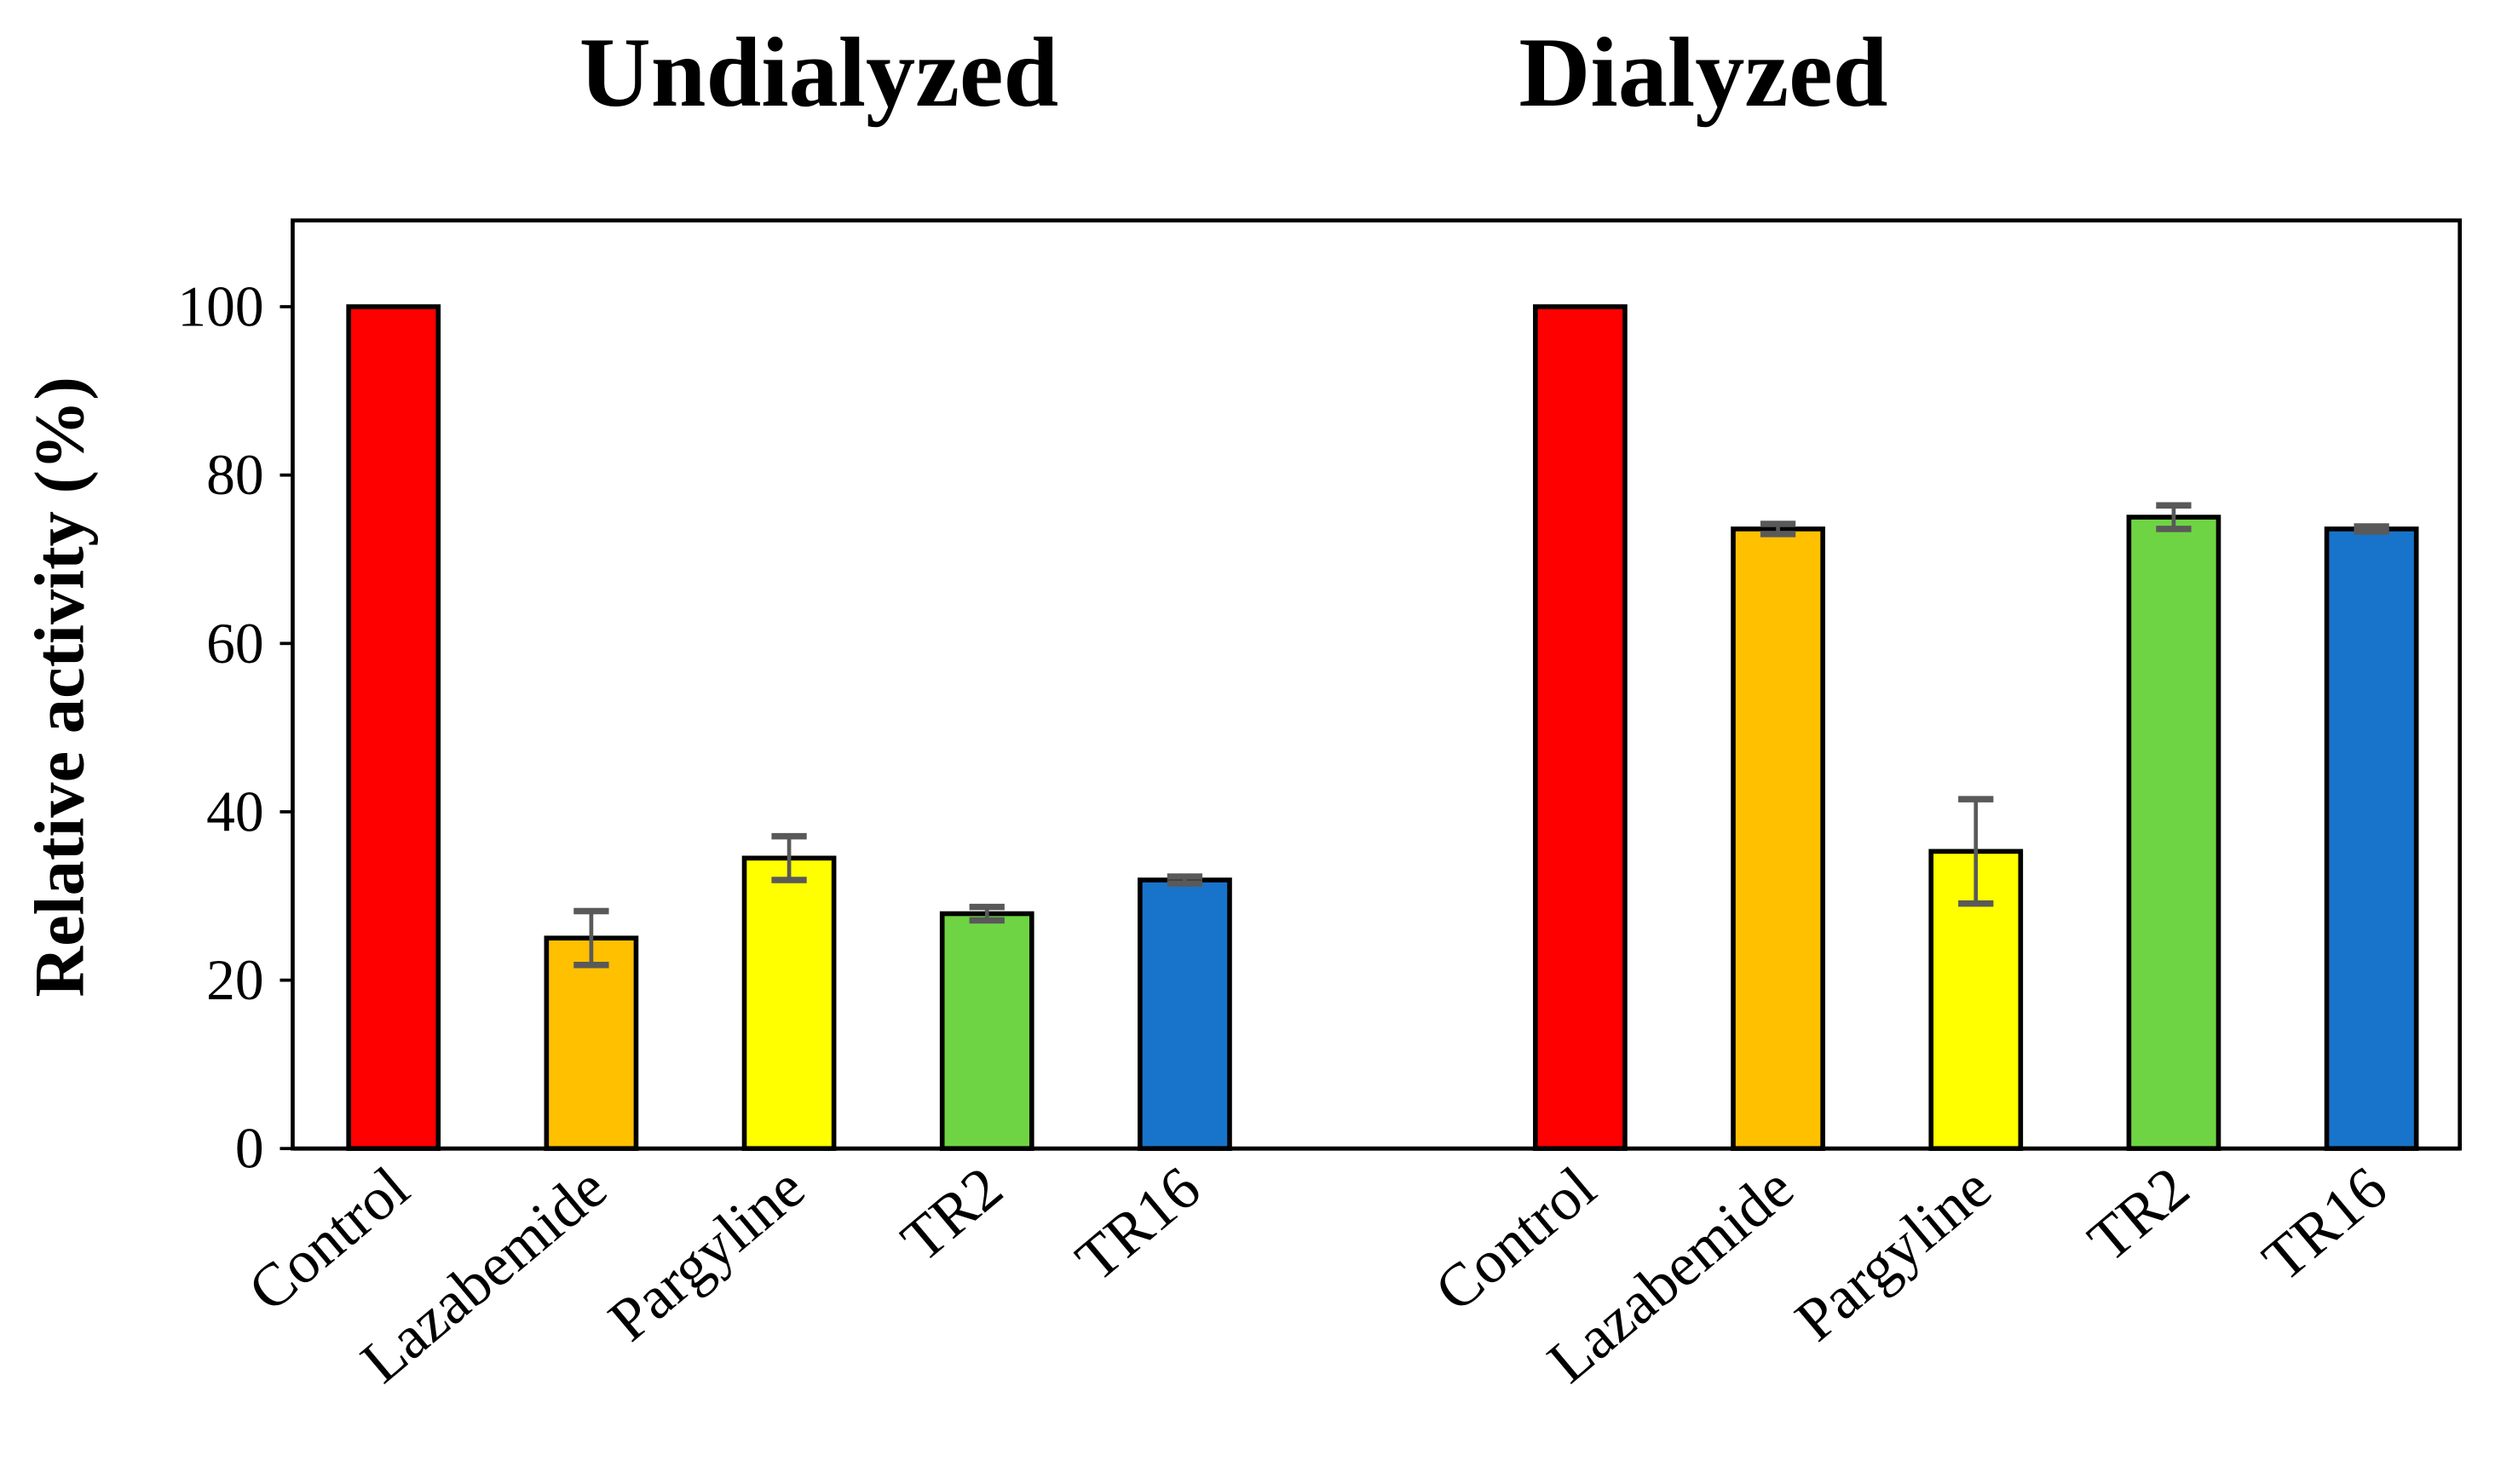 Image resolution: width=2495 pixels, height=1484 pixels. What do you see at coordinates (1516, 1238) in the screenshot?
I see `x-tick-label: Control` at bounding box center [1516, 1238].